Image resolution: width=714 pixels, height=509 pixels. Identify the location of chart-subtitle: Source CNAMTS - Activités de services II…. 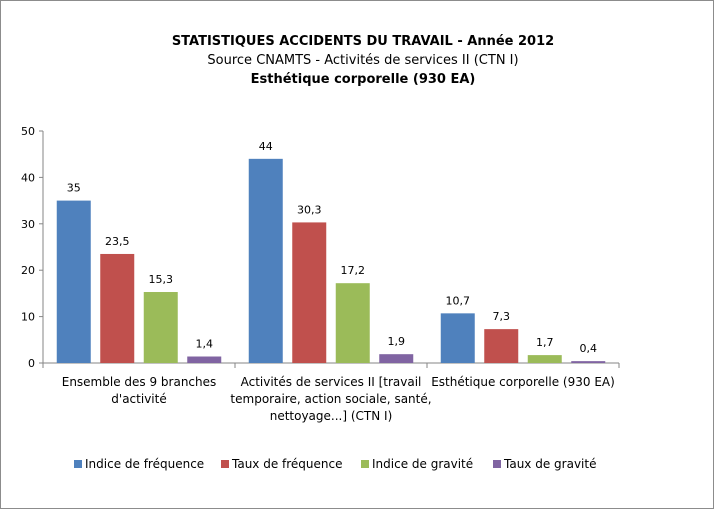
(362, 60).